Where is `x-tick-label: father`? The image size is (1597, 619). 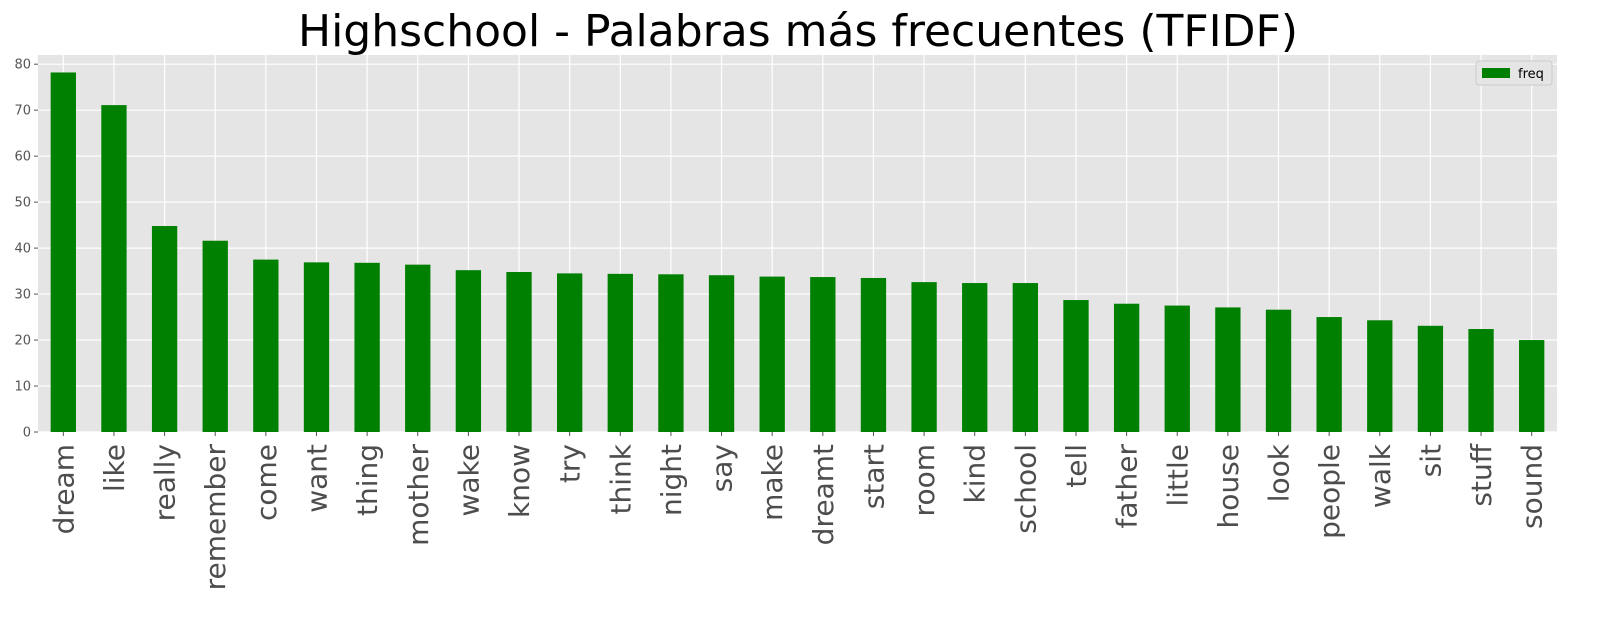
x-tick-label: father is located at coordinates (1127, 486).